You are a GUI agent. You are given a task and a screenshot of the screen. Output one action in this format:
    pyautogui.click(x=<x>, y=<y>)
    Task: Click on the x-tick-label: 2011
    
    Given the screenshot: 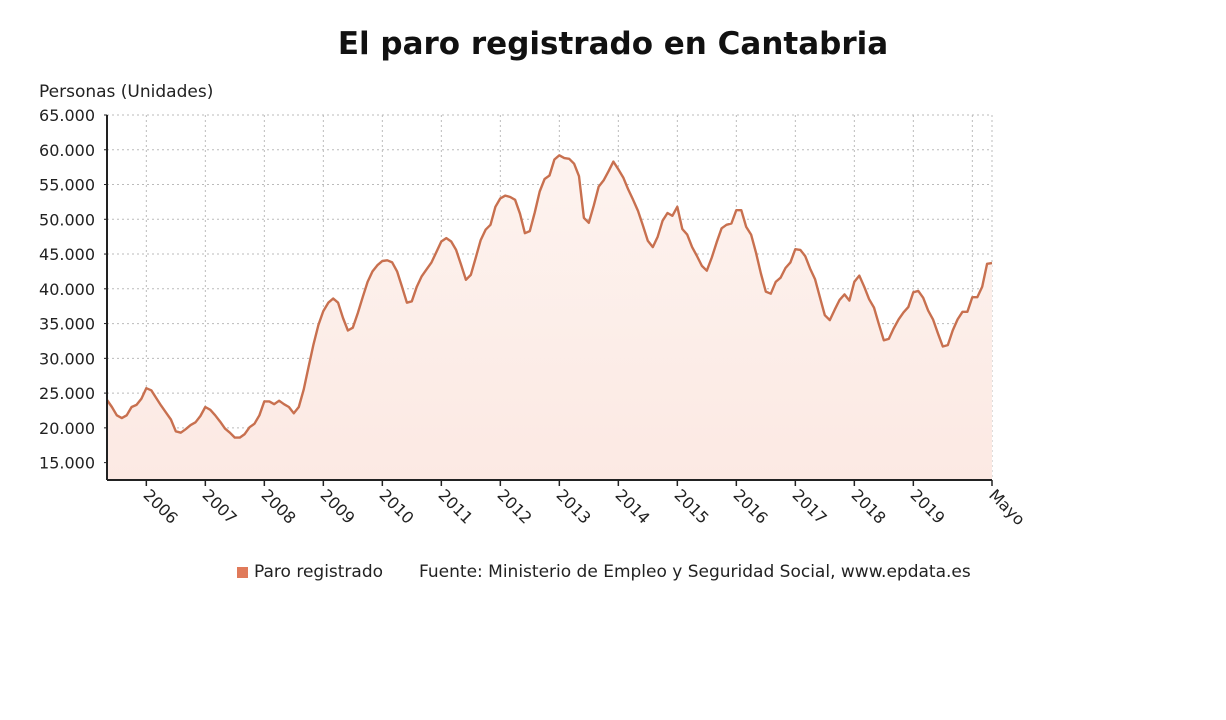 What is the action you would take?
    pyautogui.click(x=456, y=506)
    